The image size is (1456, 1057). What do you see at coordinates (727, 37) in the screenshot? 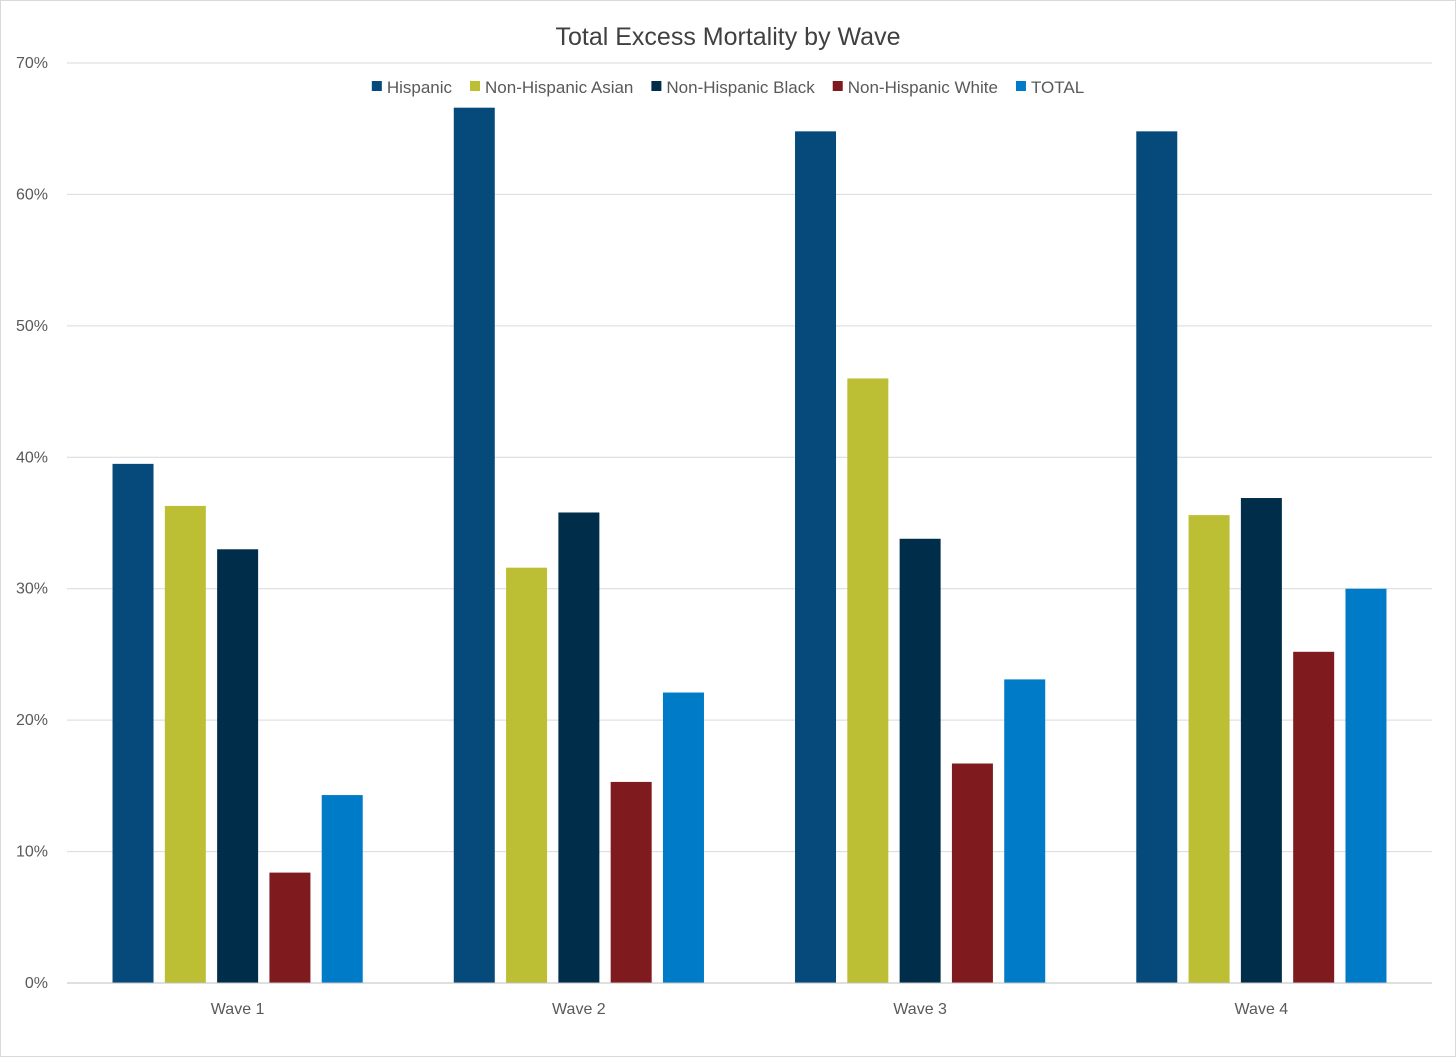
I see `chart-title: Total Excess Mortality by Wave` at bounding box center [727, 37].